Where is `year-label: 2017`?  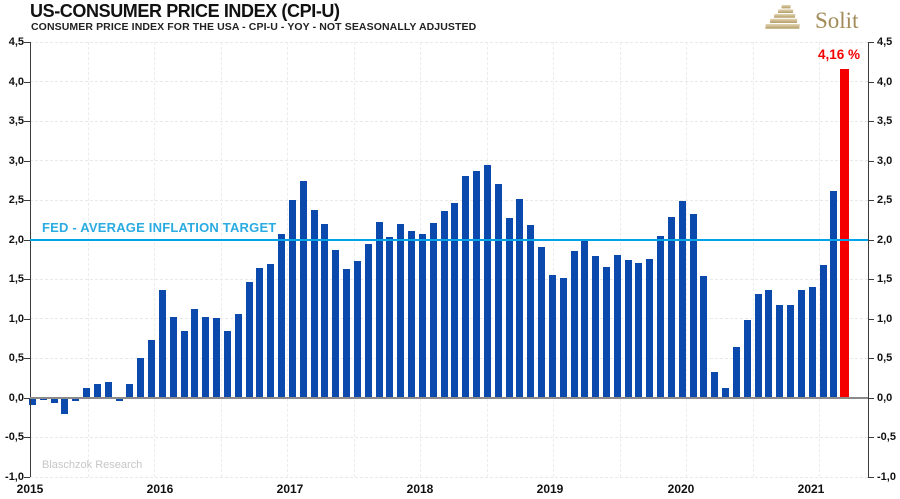
year-label: 2017 is located at coordinates (290, 489).